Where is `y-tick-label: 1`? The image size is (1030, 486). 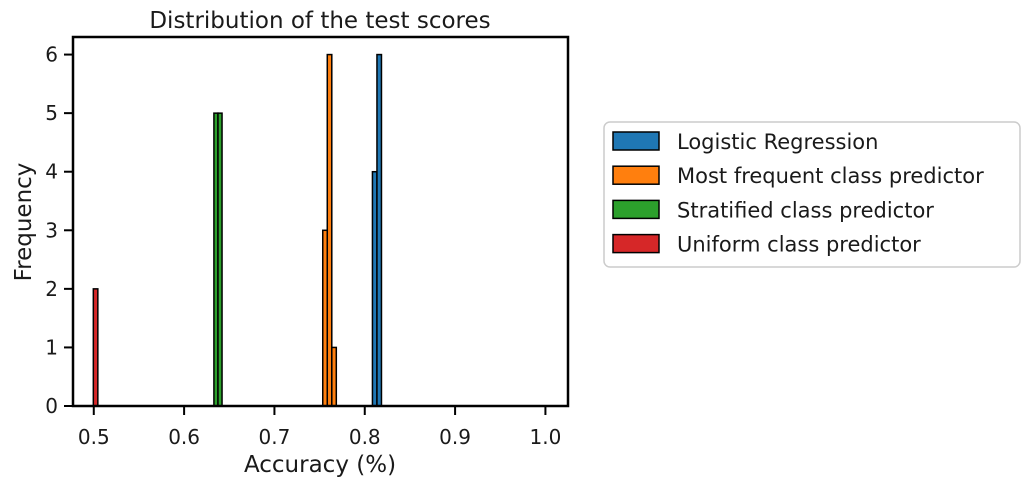 y-tick-label: 1 is located at coordinates (51, 347).